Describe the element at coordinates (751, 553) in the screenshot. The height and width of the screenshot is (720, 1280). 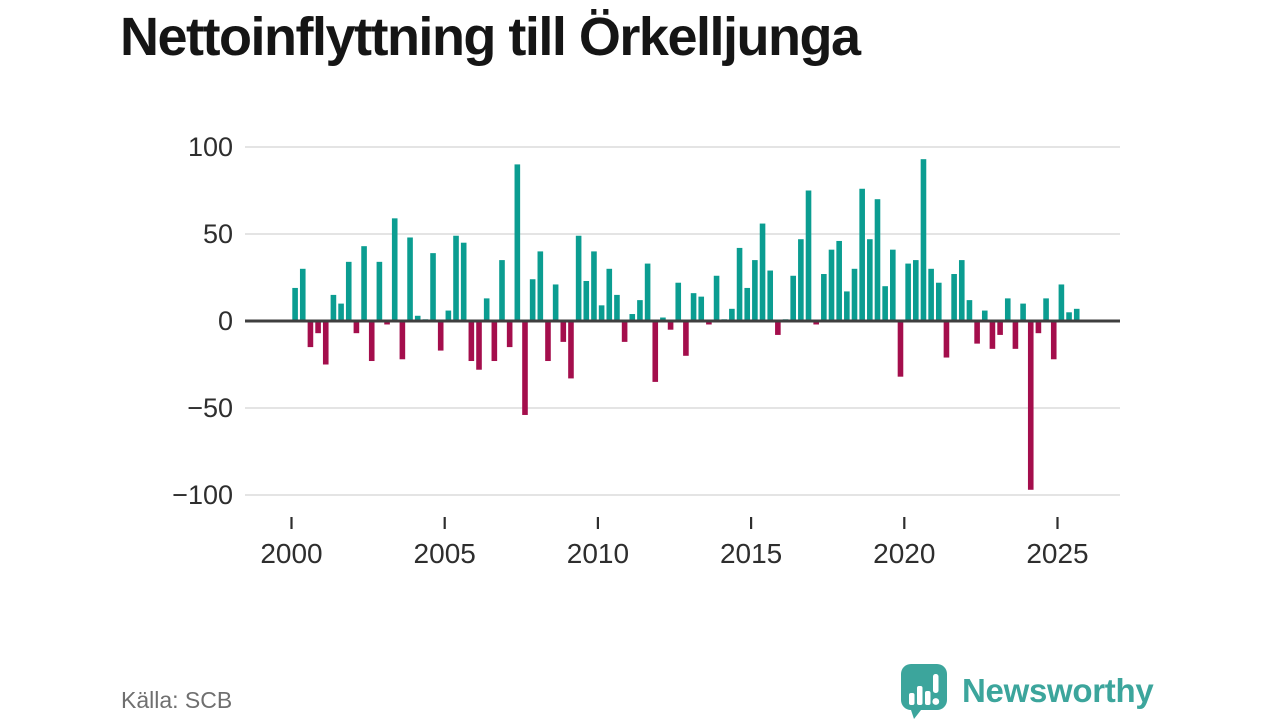
I see `x-axis-tick-label: 2015` at that location.